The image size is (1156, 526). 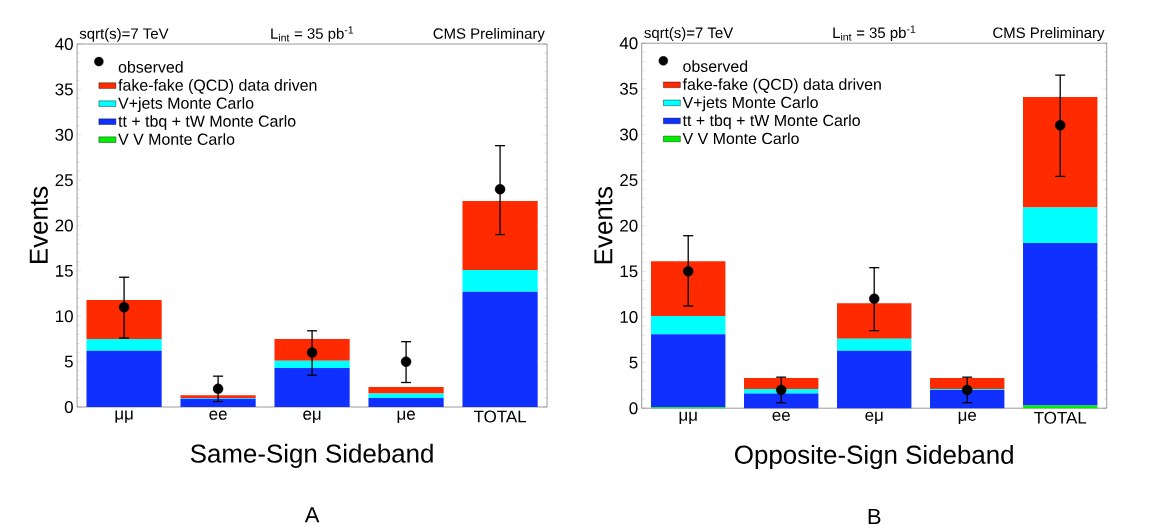 What do you see at coordinates (874, 516) in the screenshot?
I see `text: B` at bounding box center [874, 516].